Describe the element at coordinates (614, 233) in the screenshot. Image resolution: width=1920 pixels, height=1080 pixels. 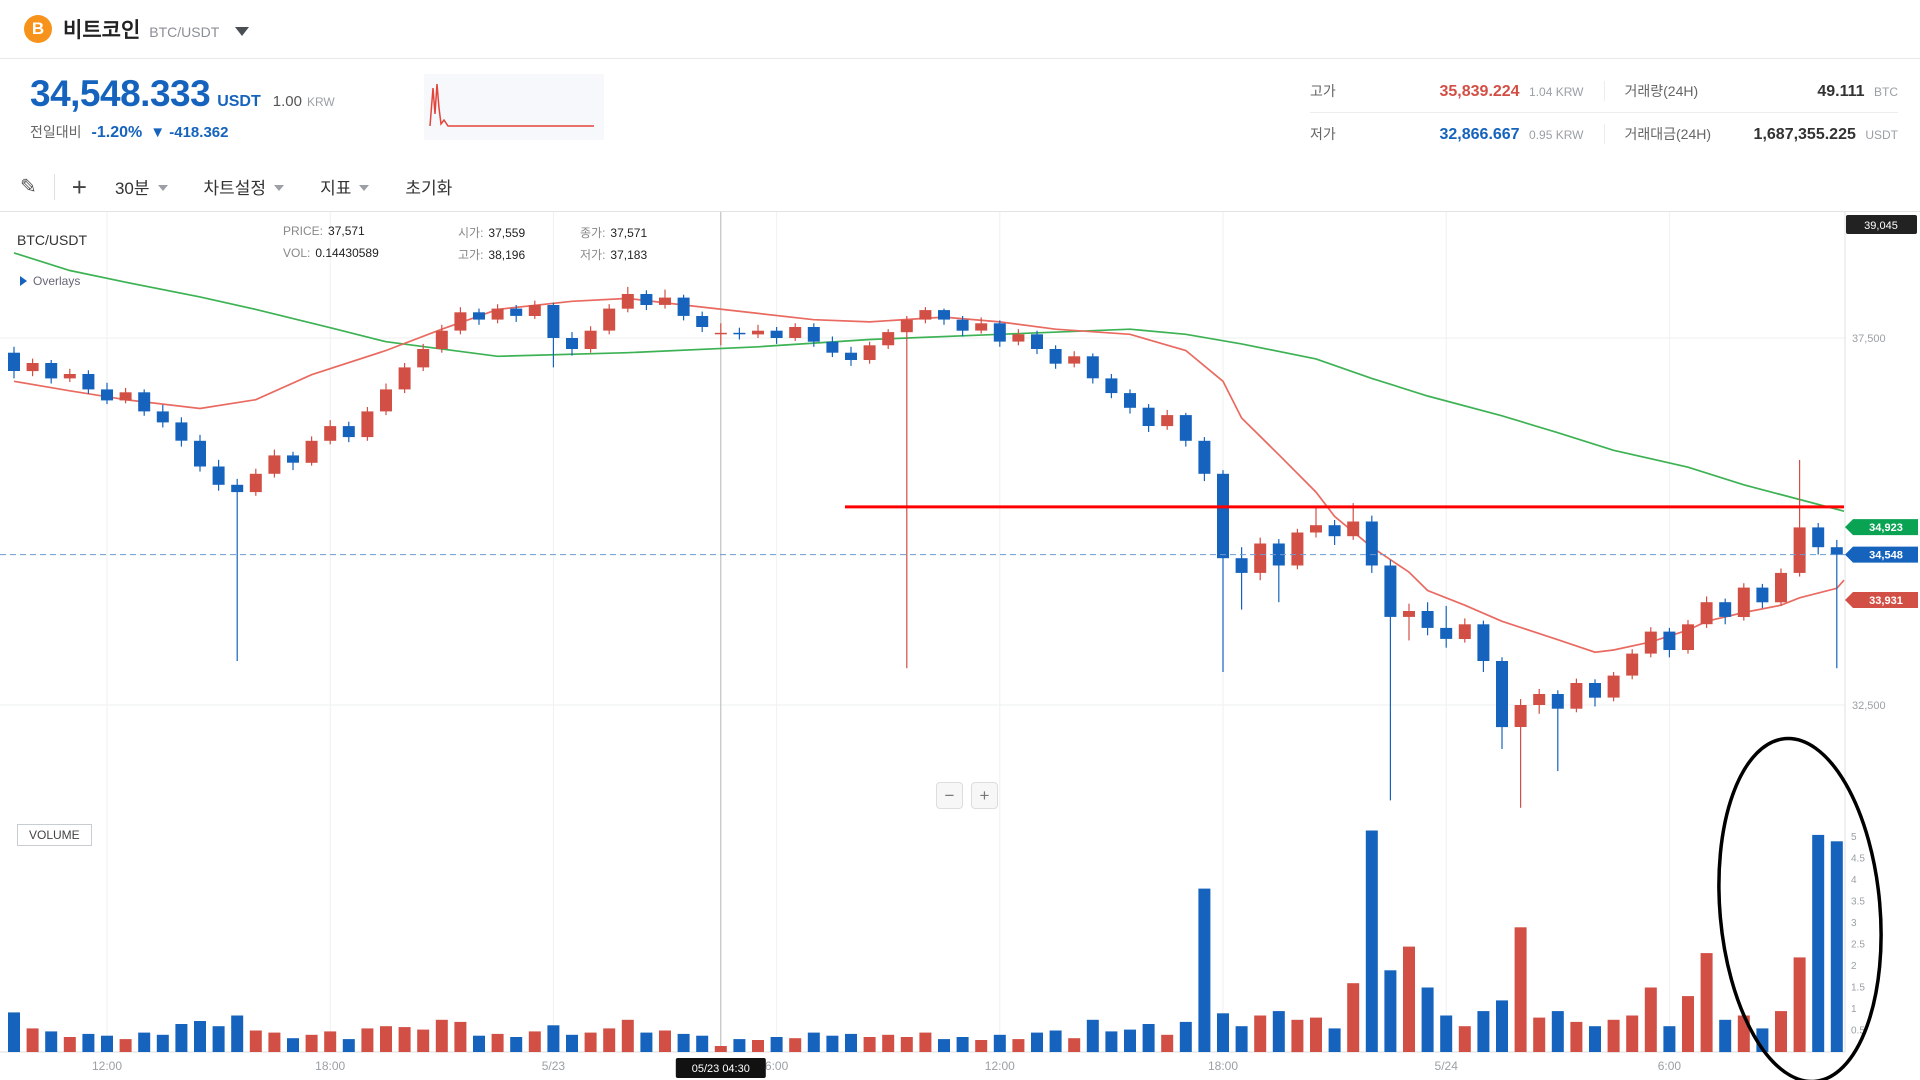
I see `readout-close: 종가: 37,571` at that location.